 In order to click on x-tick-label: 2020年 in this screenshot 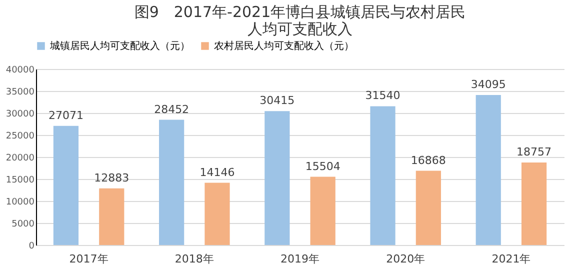, I will do `click(406, 259)`.